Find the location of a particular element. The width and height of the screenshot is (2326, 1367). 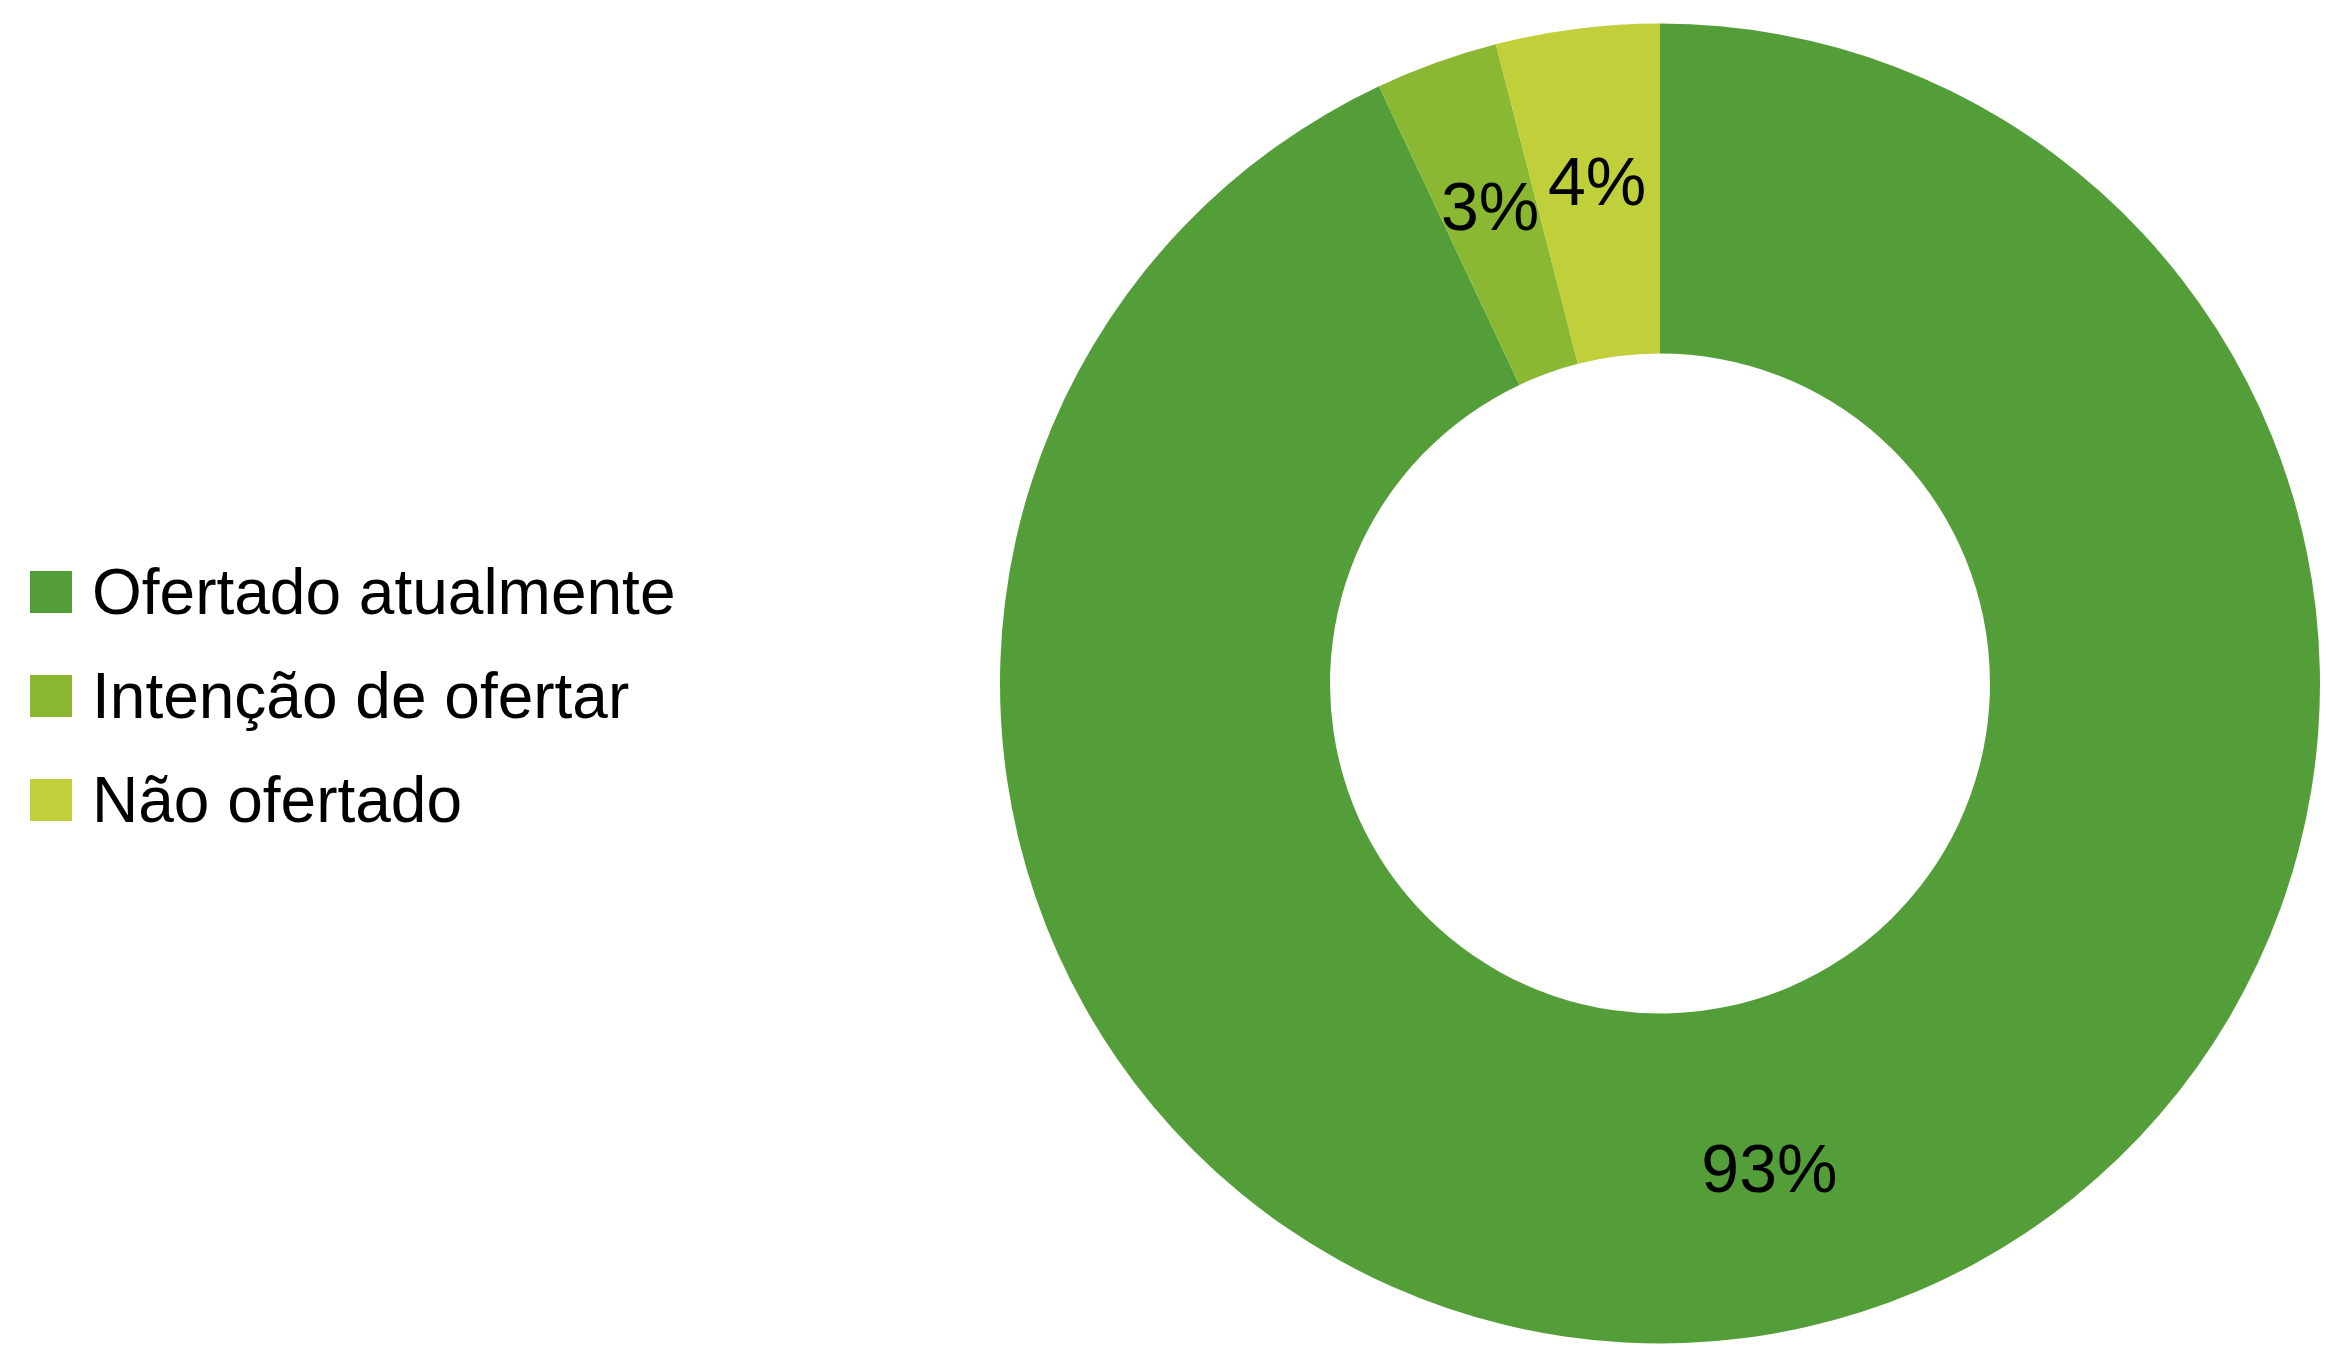

legend-label: Ofertado atualmente is located at coordinates (384, 592).